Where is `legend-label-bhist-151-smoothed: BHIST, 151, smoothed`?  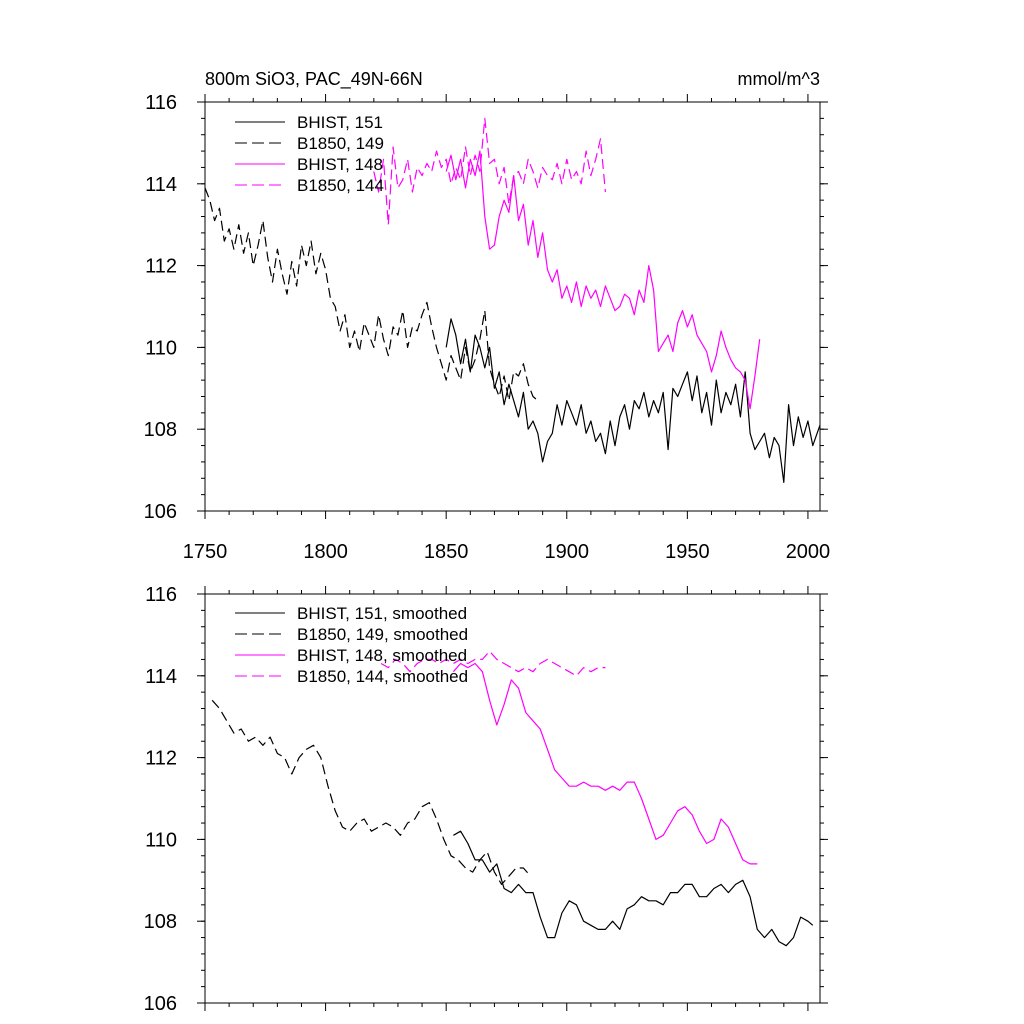
legend-label-bhist-151-smoothed: BHIST, 151, smoothed is located at coordinates (382, 613).